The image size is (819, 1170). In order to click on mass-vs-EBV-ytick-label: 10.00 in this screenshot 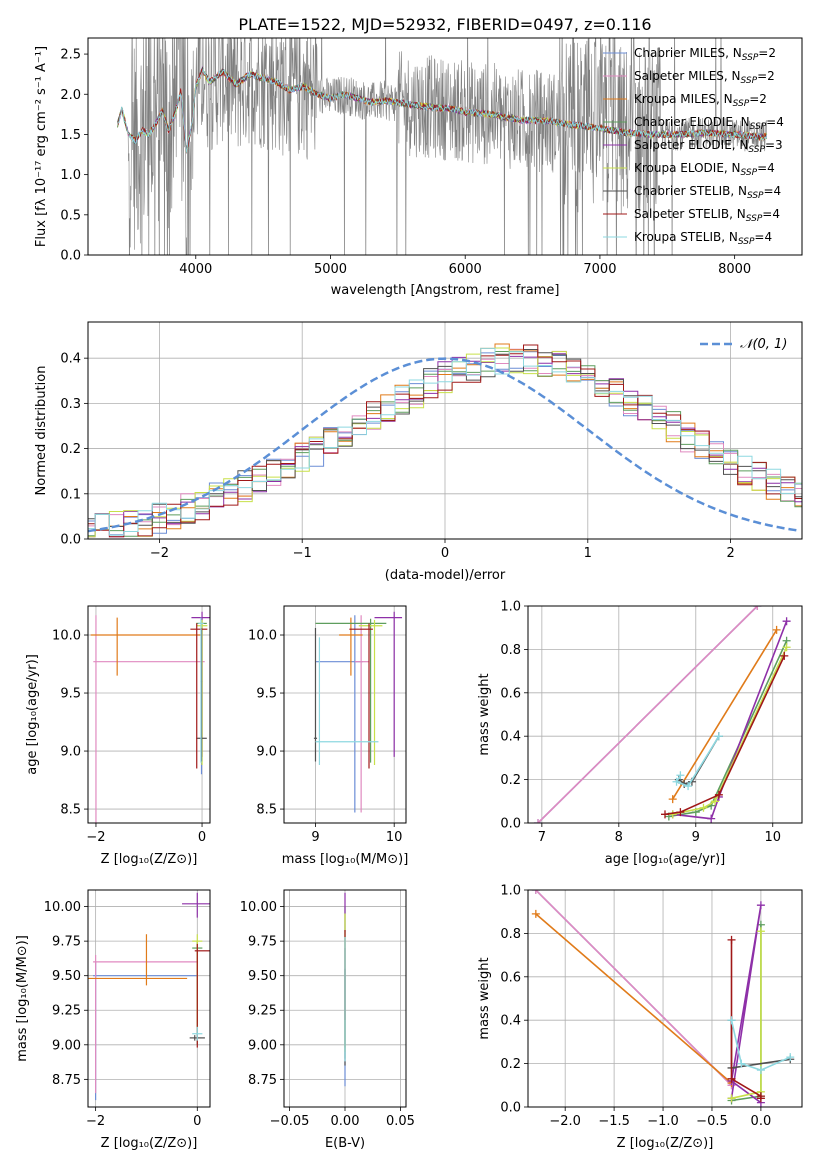, I will do `click(258, 907)`.